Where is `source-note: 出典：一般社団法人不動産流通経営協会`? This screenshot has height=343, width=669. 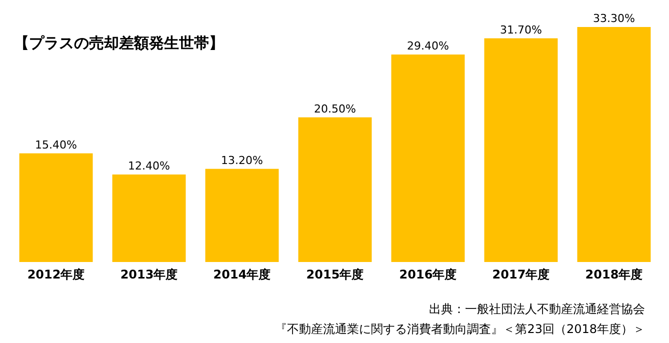
source-note: 出典：一般社団法人不動産流通経営協会 is located at coordinates (537, 309).